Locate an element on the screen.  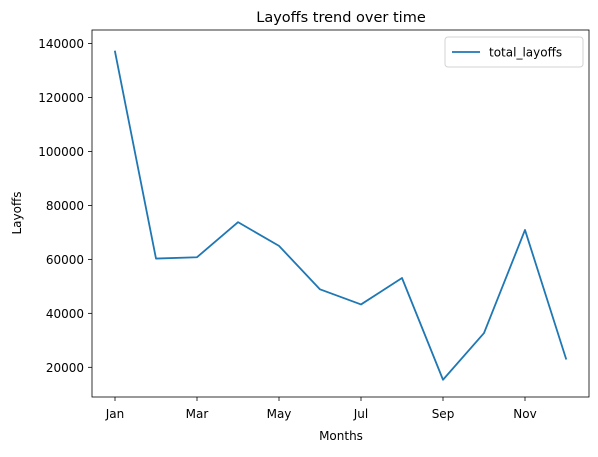
y-tick-label: 80000 is located at coordinates (65, 206).